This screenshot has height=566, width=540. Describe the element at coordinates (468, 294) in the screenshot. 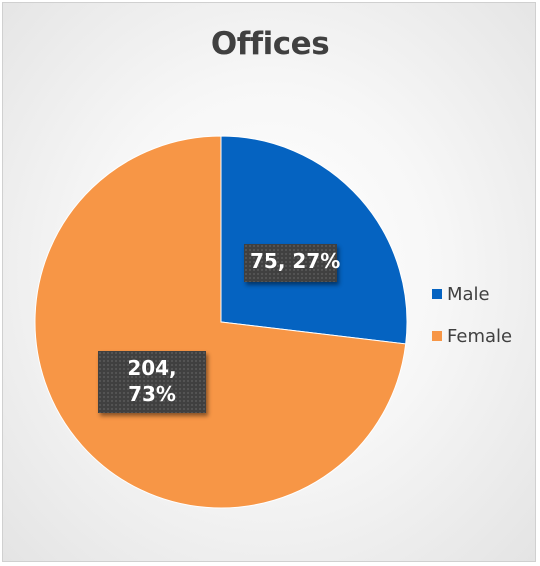

I see `legend-label-male: Male` at that location.